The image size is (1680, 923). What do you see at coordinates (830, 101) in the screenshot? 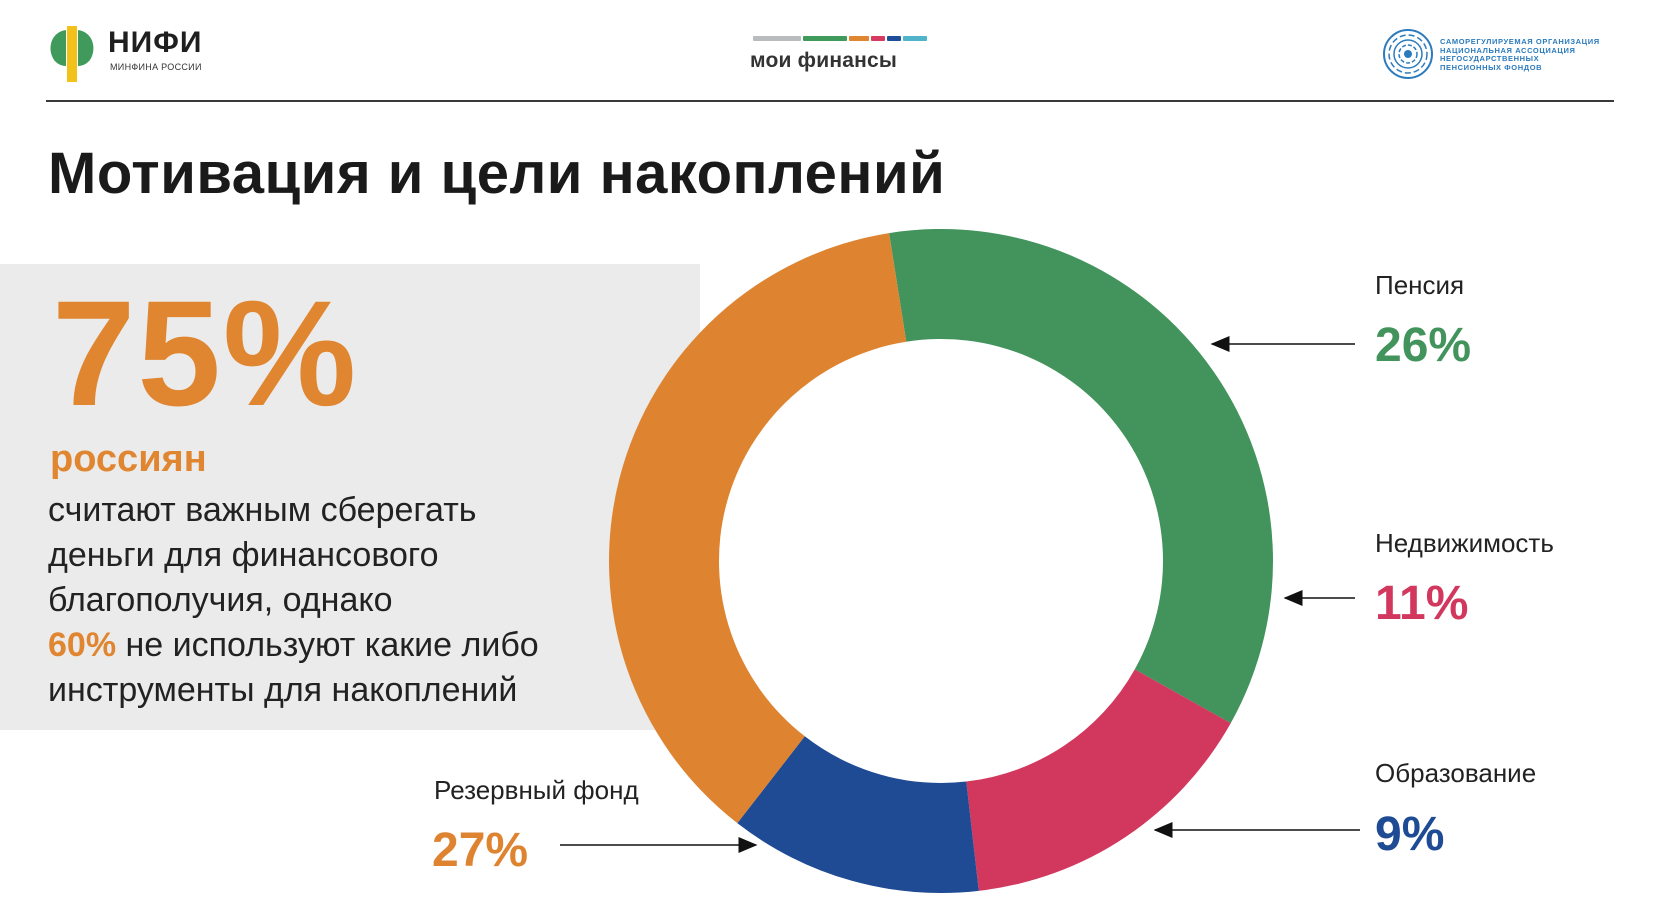
I see `header-divider` at bounding box center [830, 101].